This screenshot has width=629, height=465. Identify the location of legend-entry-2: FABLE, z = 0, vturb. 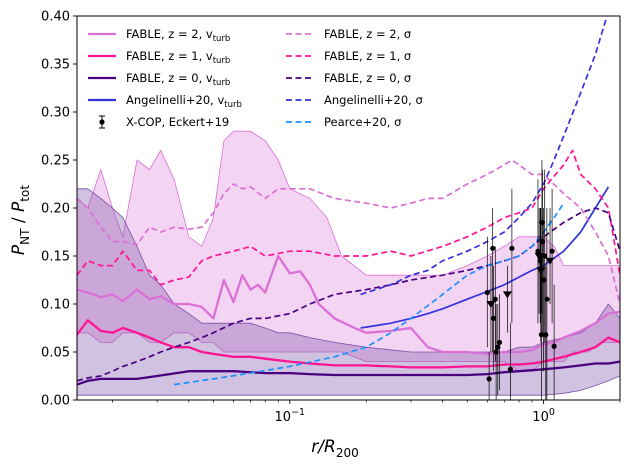
(159, 79).